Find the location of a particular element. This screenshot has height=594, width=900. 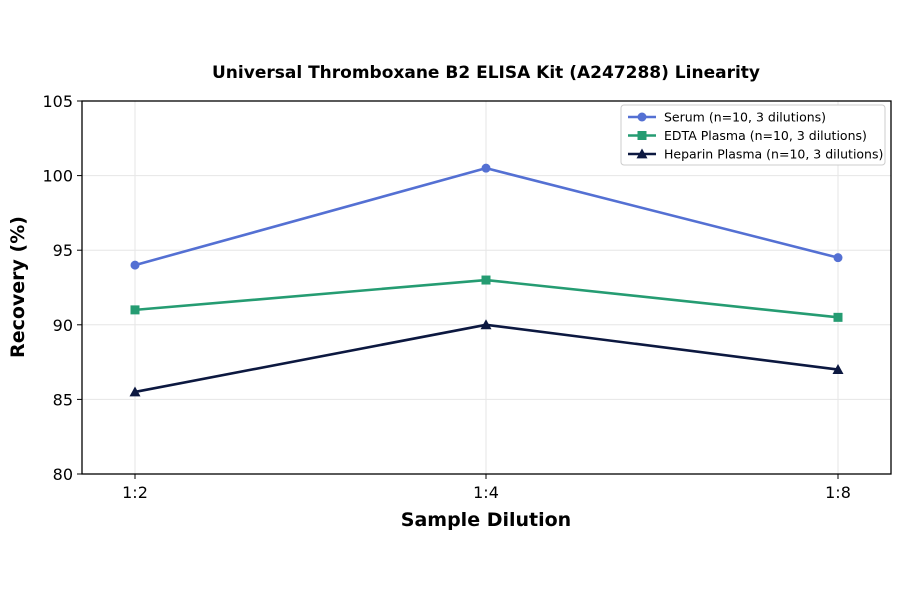

x-tick-label: 1:2 is located at coordinates (135, 492).